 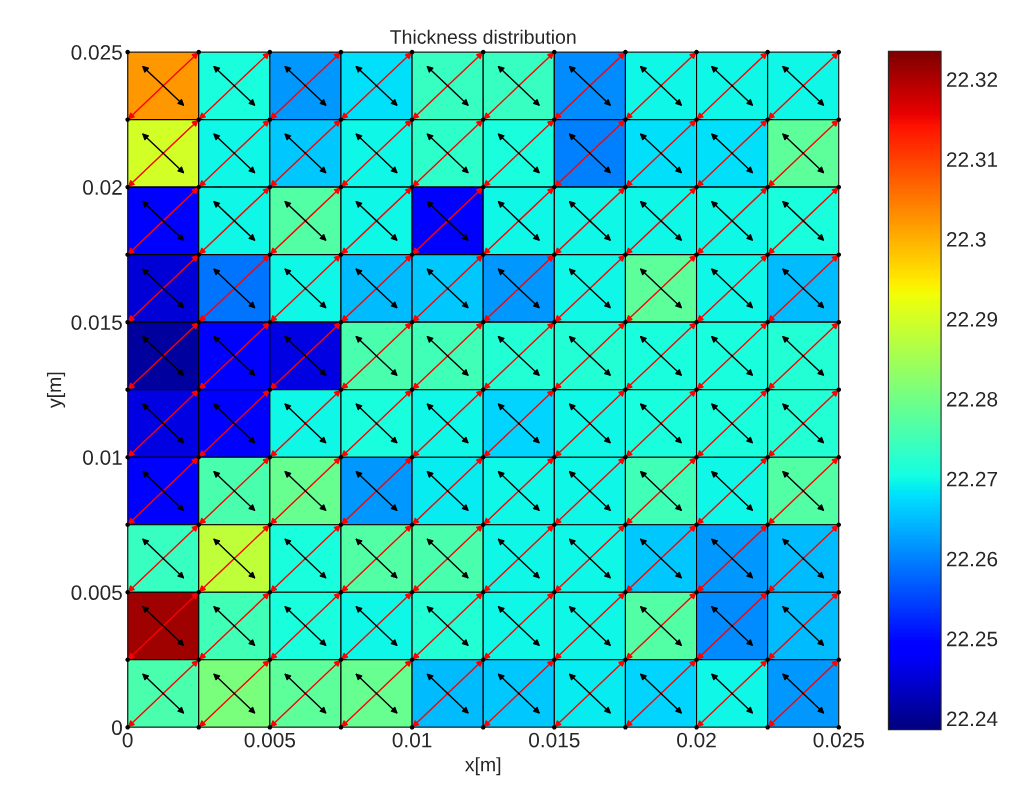 I want to click on x-tick-label: 0, so click(x=127, y=740).